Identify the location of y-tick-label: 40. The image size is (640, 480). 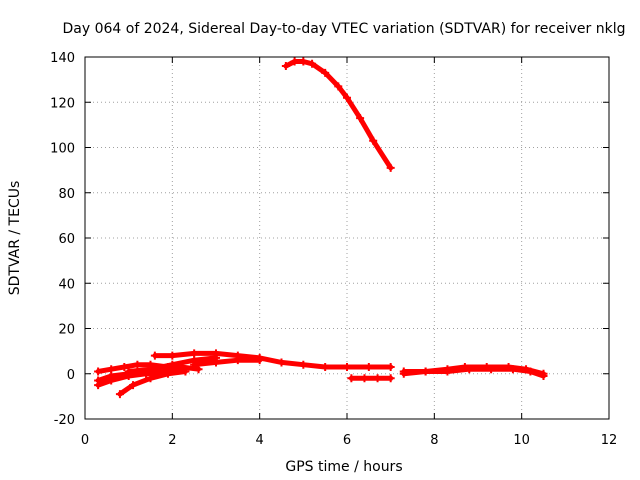
(66, 284).